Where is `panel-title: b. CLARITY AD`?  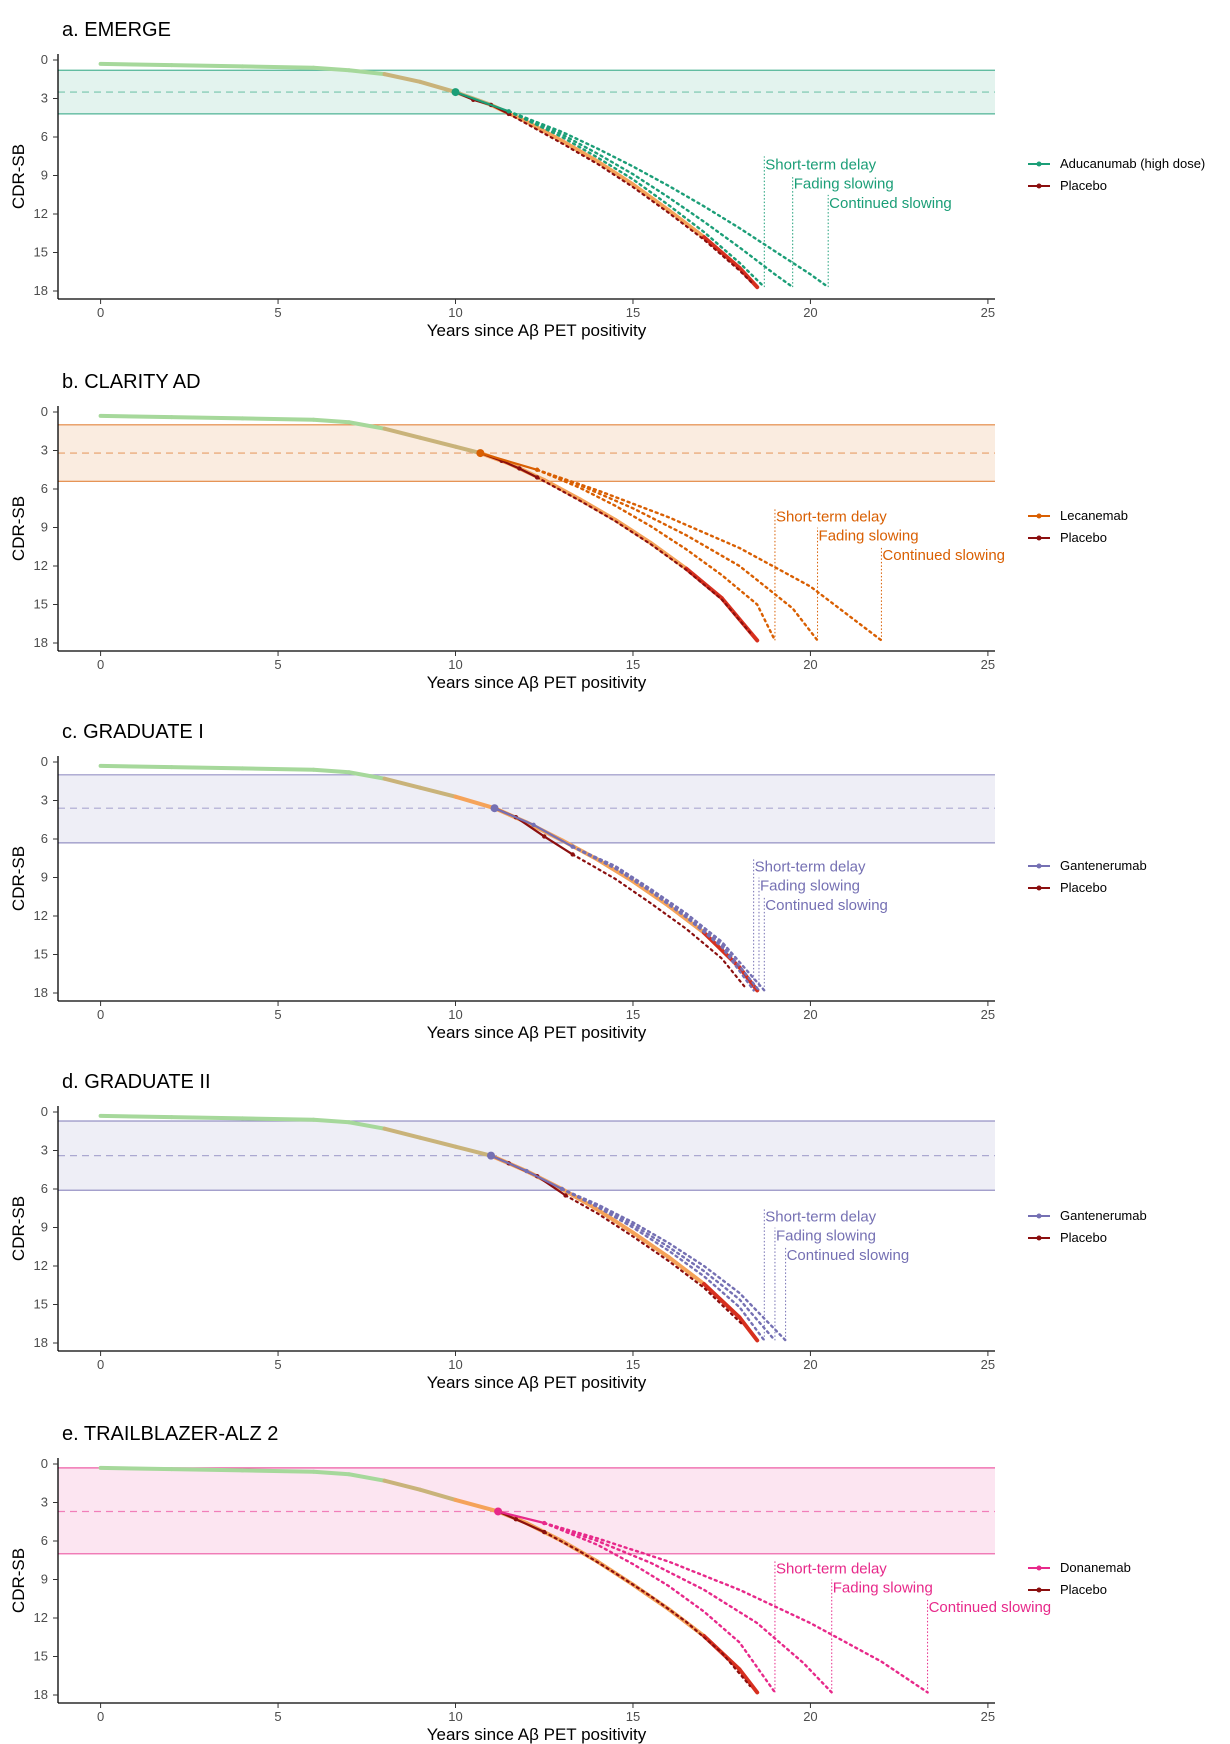 panel-title: b. CLARITY AD is located at coordinates (131, 382).